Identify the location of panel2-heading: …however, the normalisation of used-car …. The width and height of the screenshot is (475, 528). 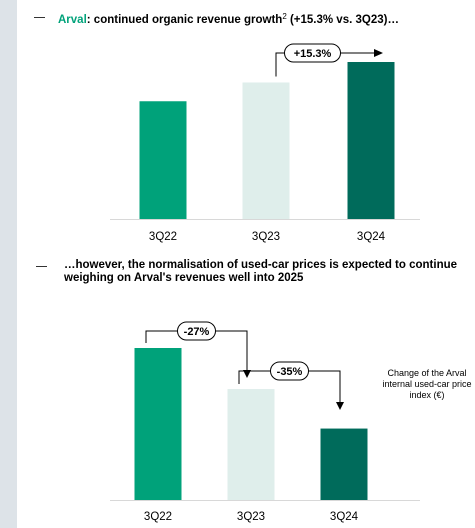
(250, 272).